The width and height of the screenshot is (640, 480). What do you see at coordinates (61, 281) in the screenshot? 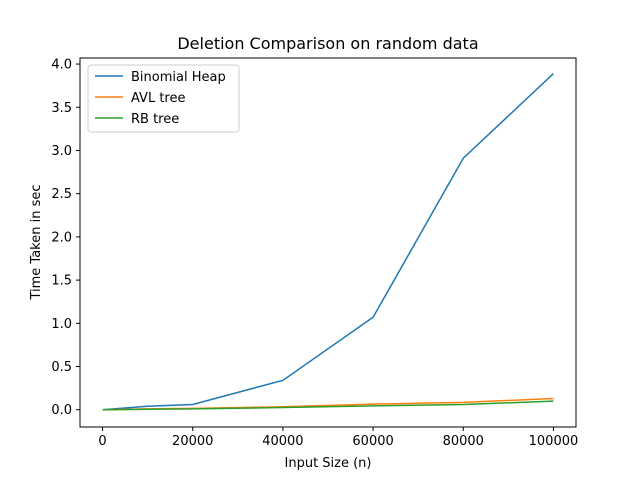
I see `y-tick-label: 1.5` at bounding box center [61, 281].